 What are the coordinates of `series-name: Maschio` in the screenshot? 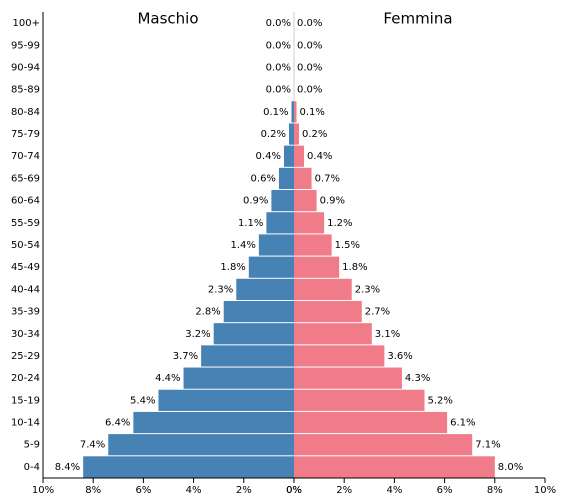 It's located at (167, 19).